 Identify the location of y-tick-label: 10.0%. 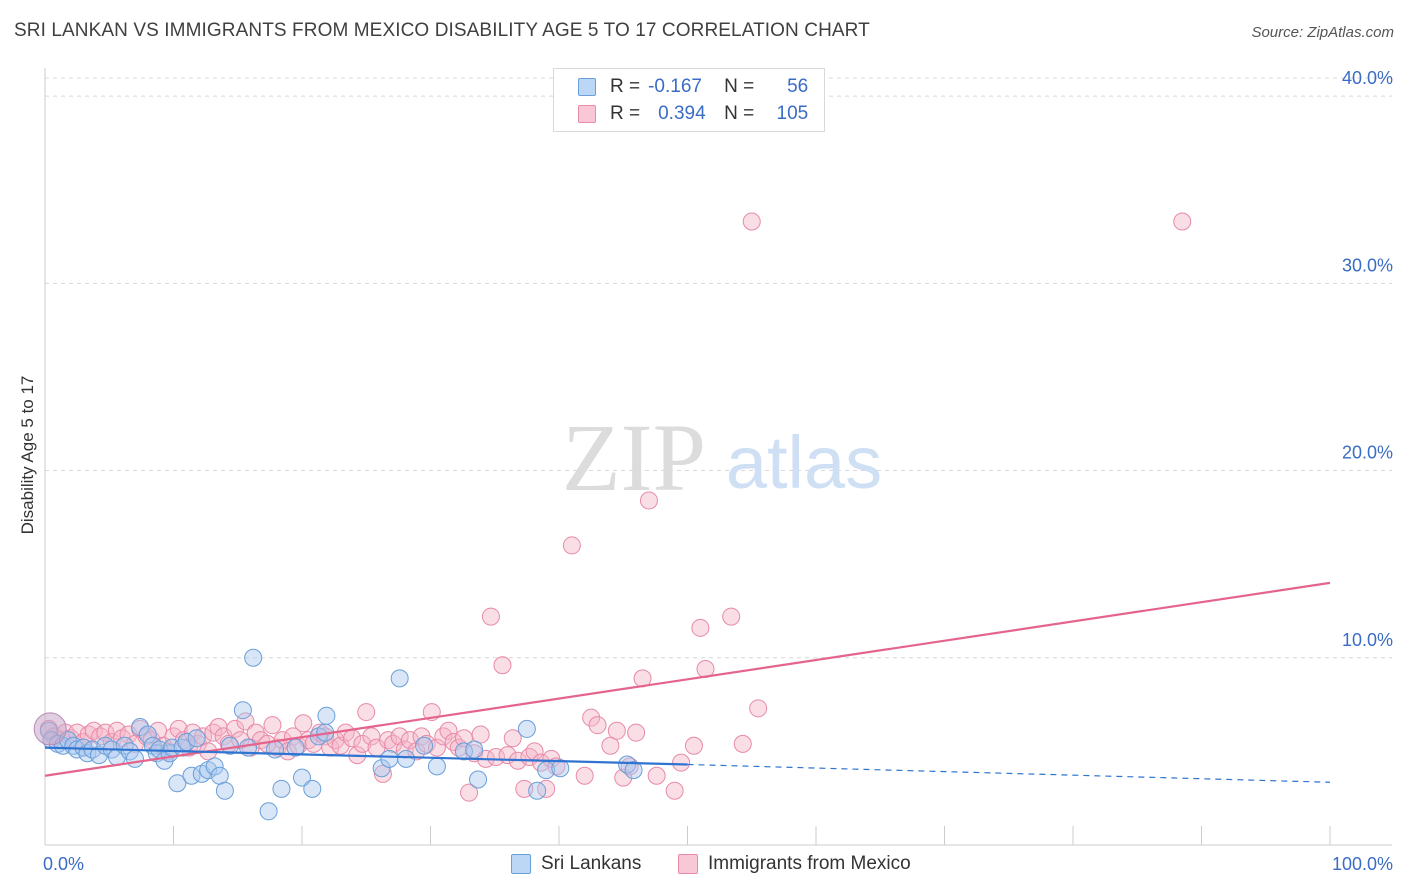
(1367, 640).